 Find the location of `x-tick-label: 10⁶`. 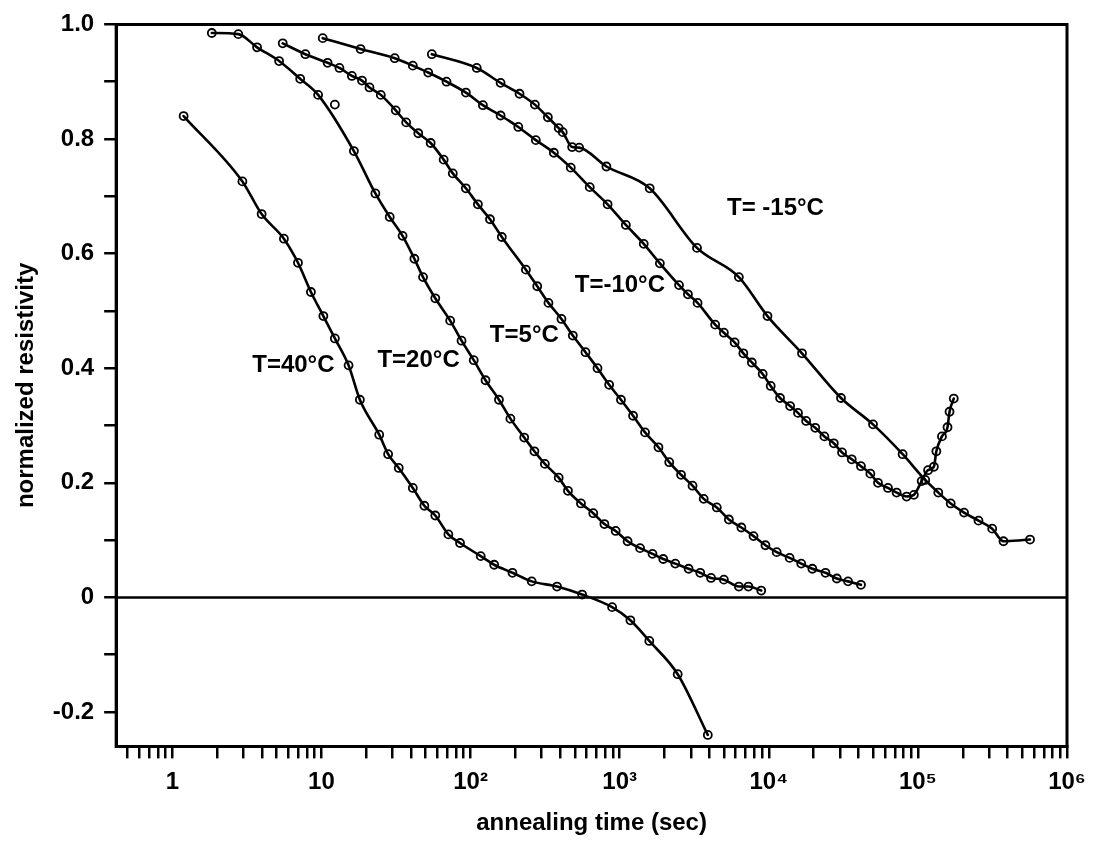

x-tick-label: 10⁶ is located at coordinates (1067, 781).